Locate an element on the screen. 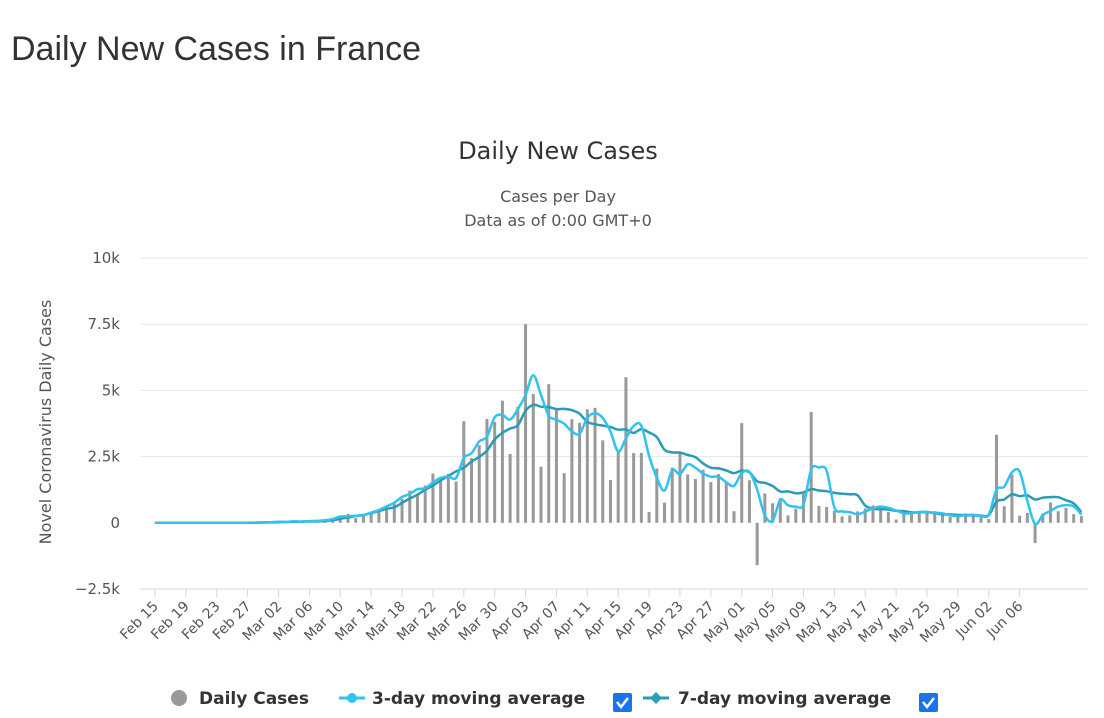  legend-marker-diamond-icon is located at coordinates (656, 698).